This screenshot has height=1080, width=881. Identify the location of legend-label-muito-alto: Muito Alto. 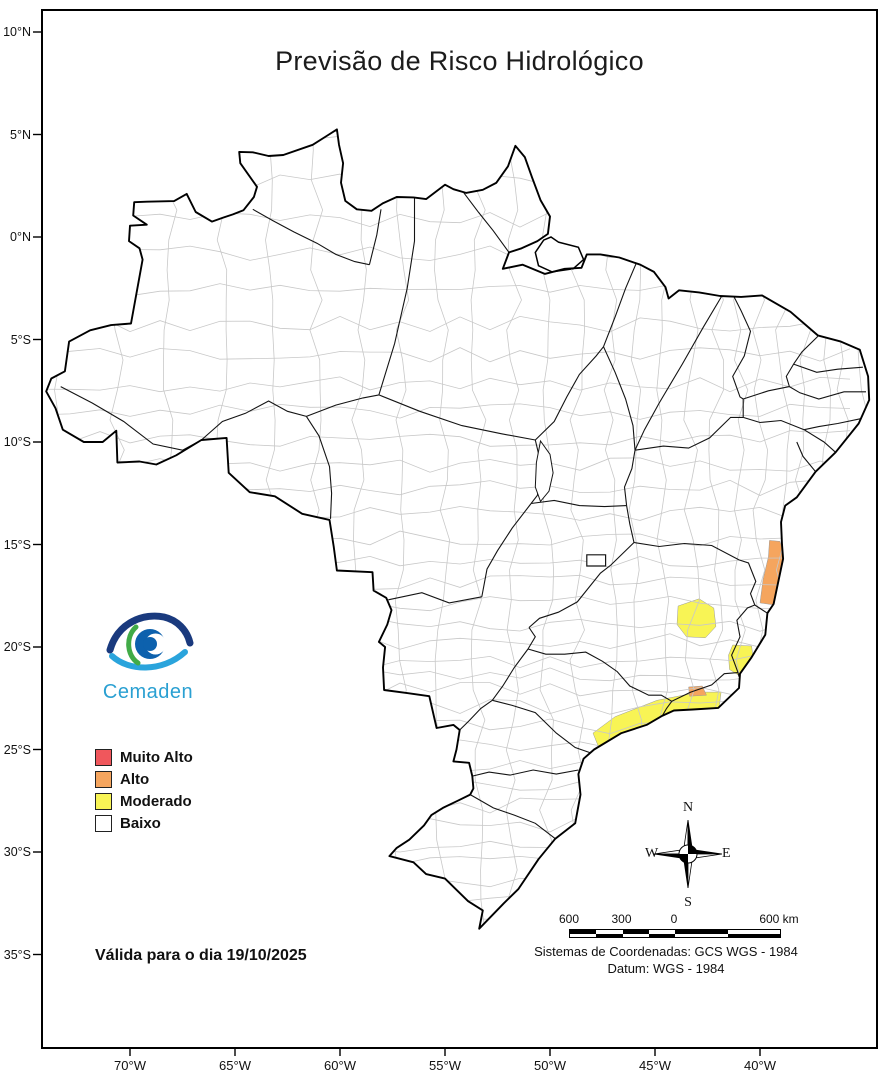
(156, 757).